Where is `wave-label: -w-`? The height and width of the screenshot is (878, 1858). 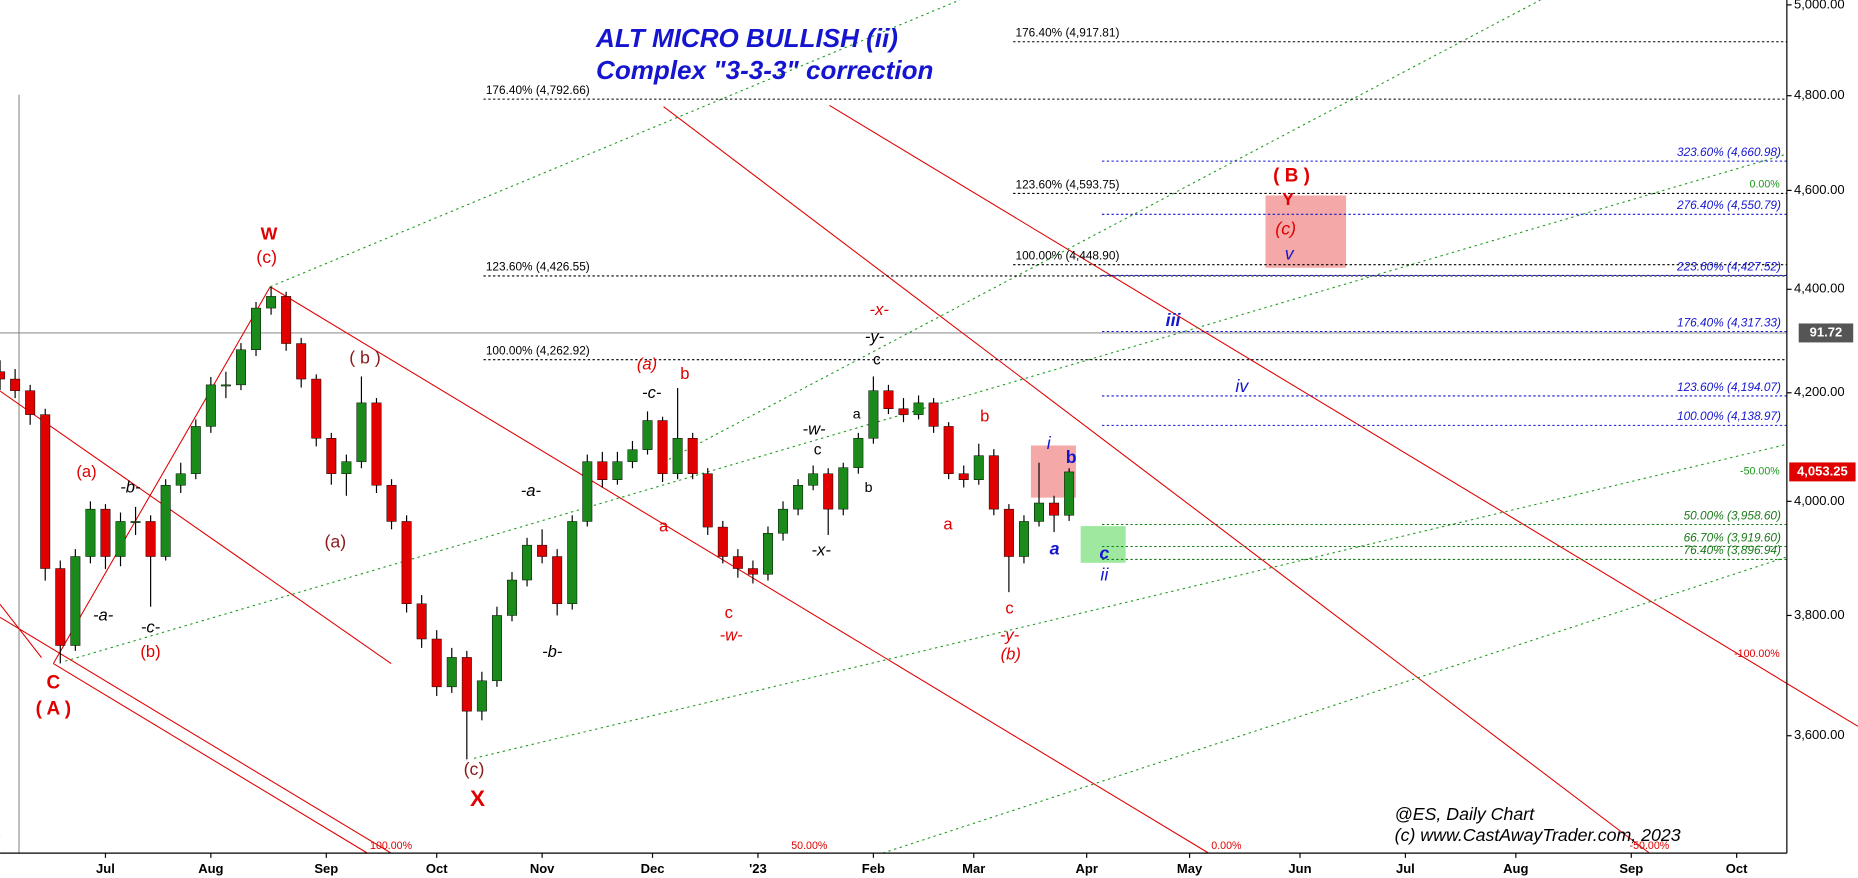
wave-label: -w- is located at coordinates (814, 428).